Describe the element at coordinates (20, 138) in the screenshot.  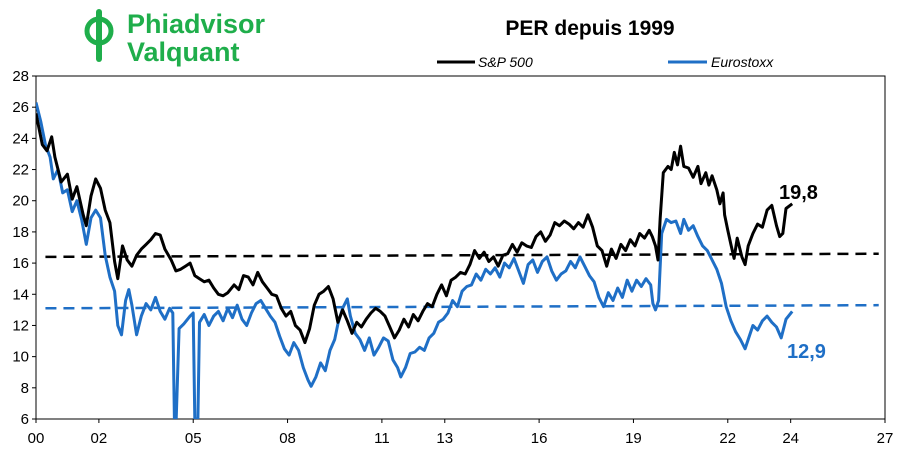
I see `y-tick-label: 24` at that location.